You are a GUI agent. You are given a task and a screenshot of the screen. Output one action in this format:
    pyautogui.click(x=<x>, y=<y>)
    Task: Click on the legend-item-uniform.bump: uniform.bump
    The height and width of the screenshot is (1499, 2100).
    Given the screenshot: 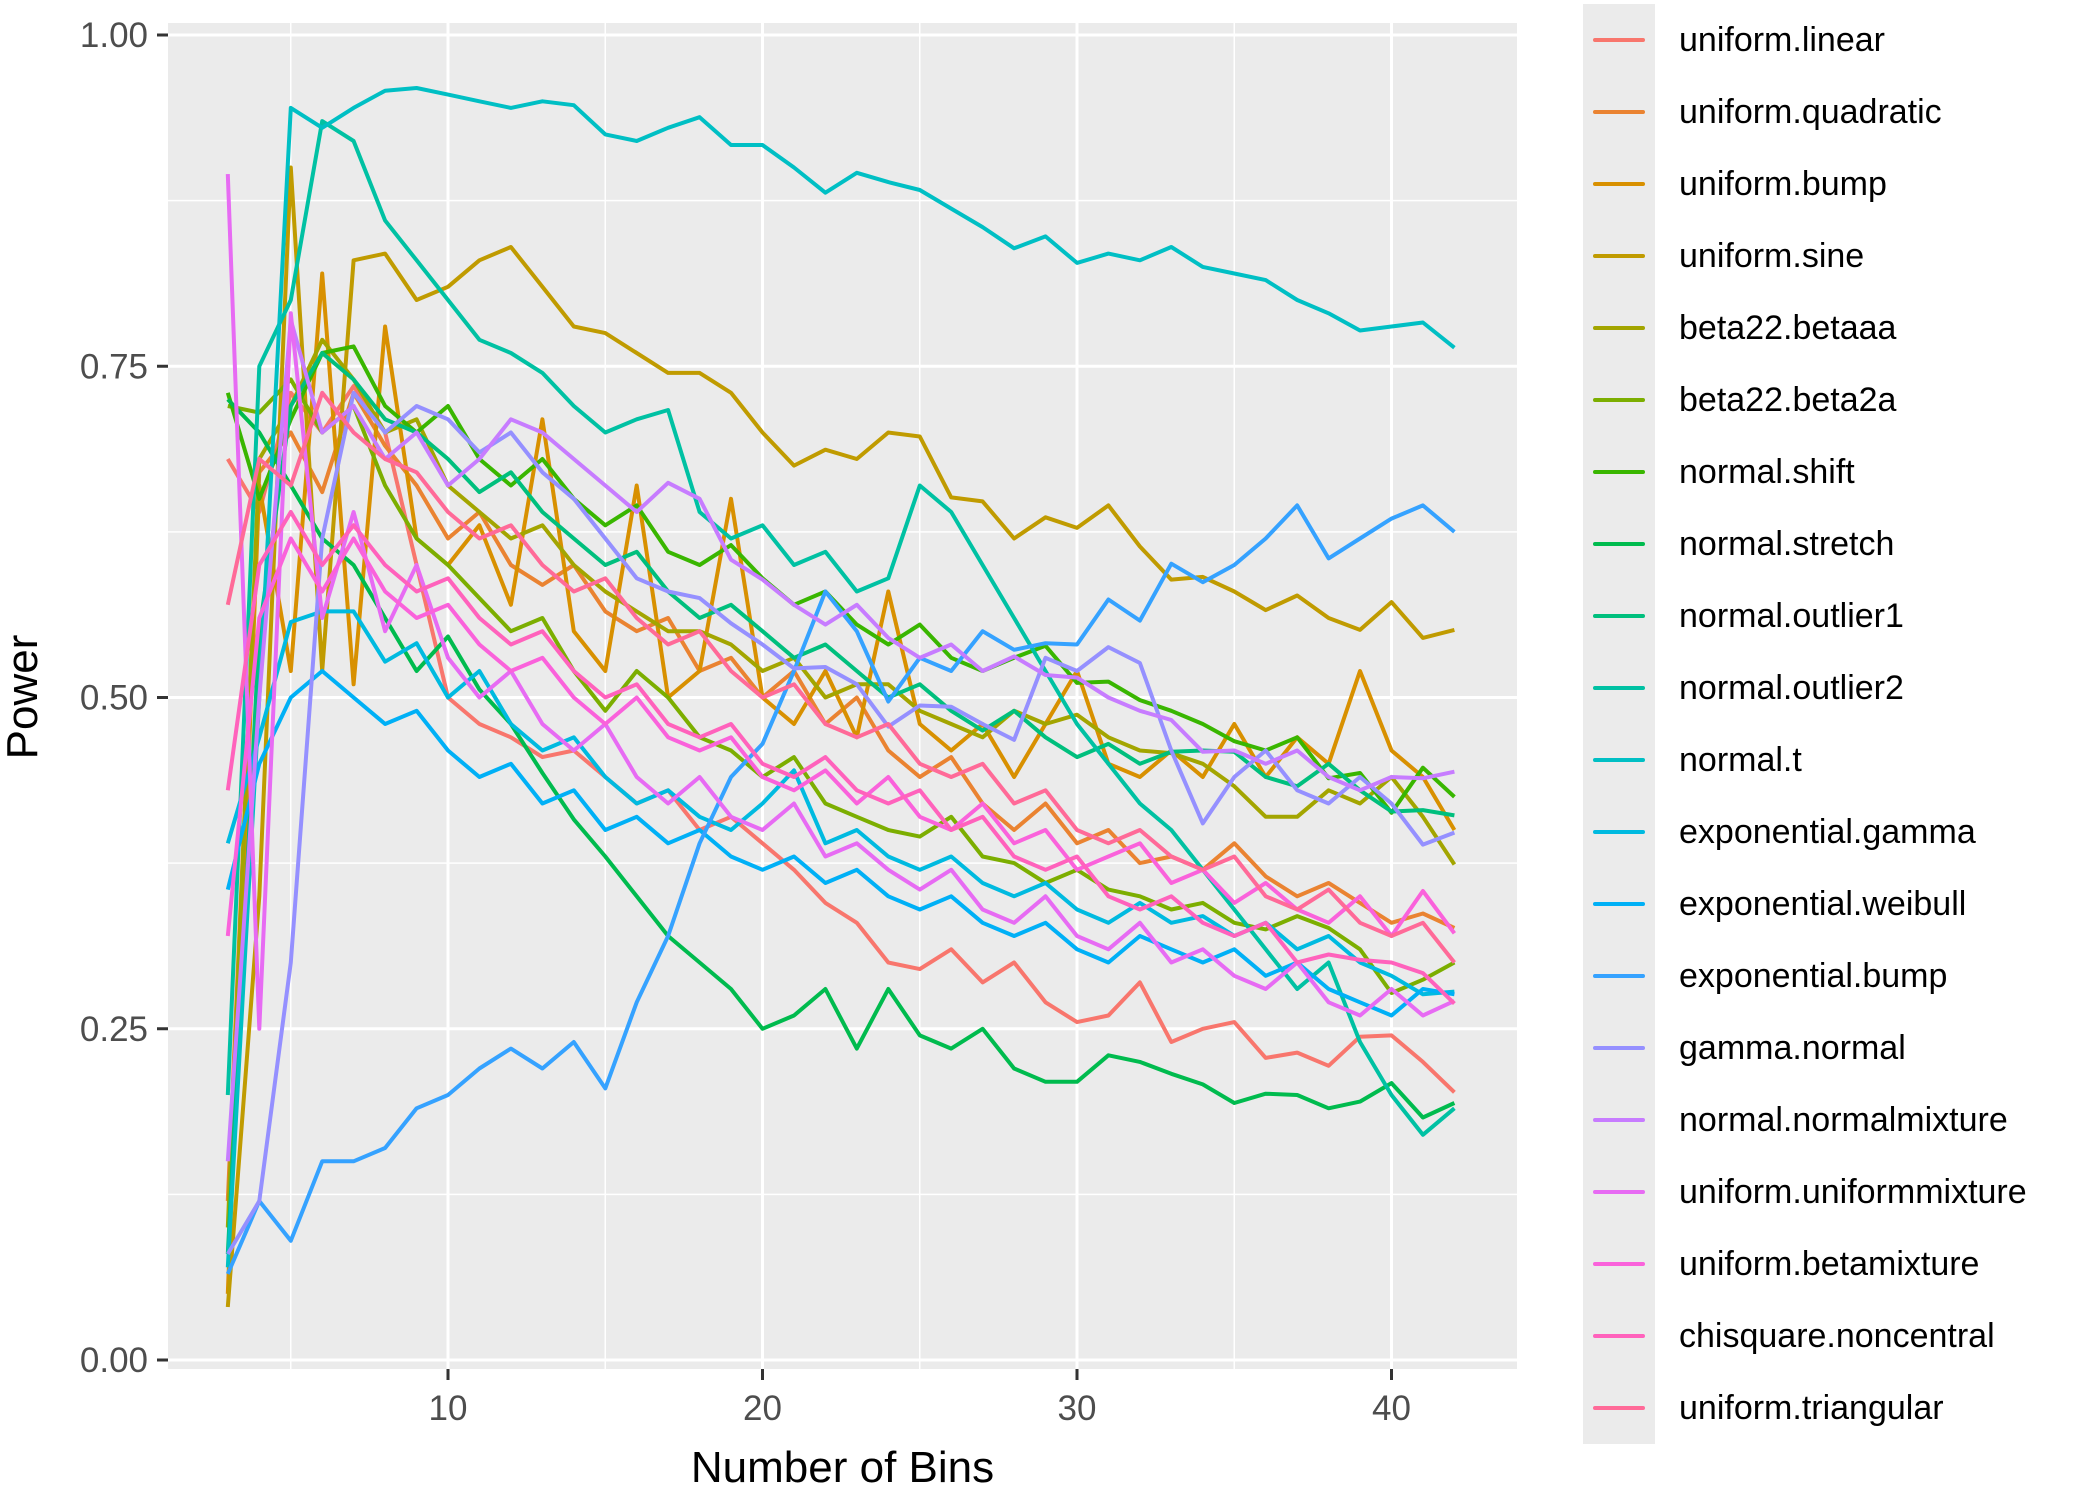 What is the action you would take?
    pyautogui.click(x=1833, y=184)
    